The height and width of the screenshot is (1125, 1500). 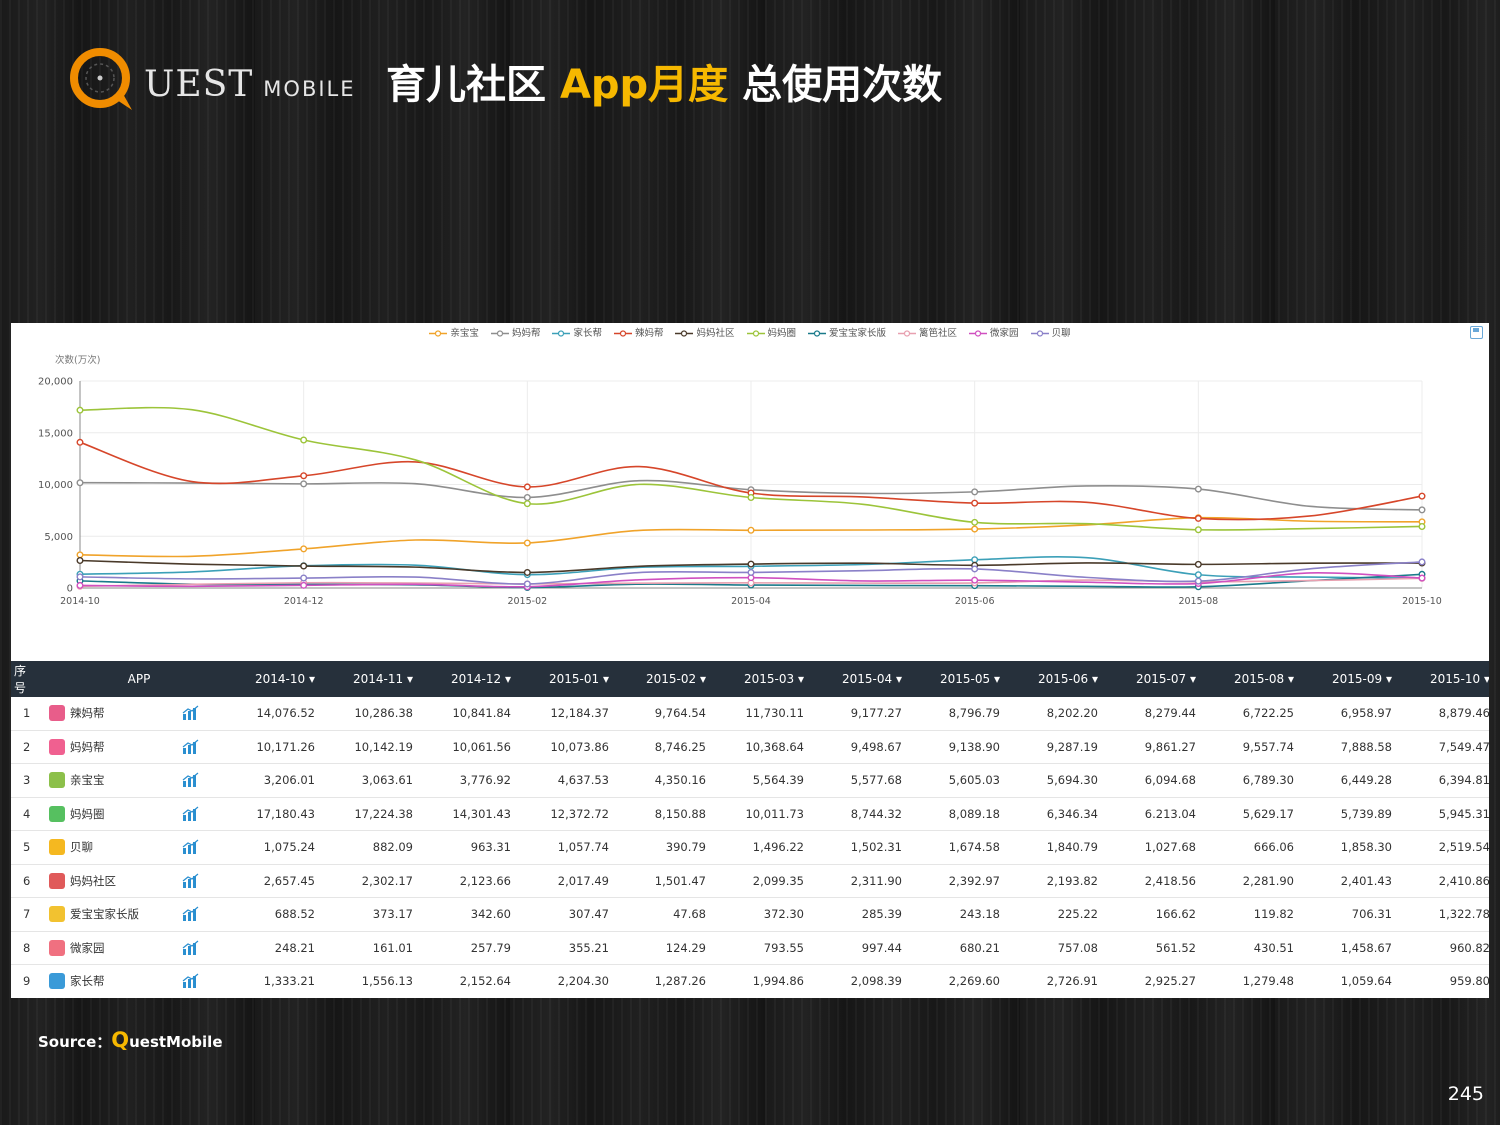 What do you see at coordinates (1059, 780) in the screenshot?
I see `row-value: 5,694.30` at bounding box center [1059, 780].